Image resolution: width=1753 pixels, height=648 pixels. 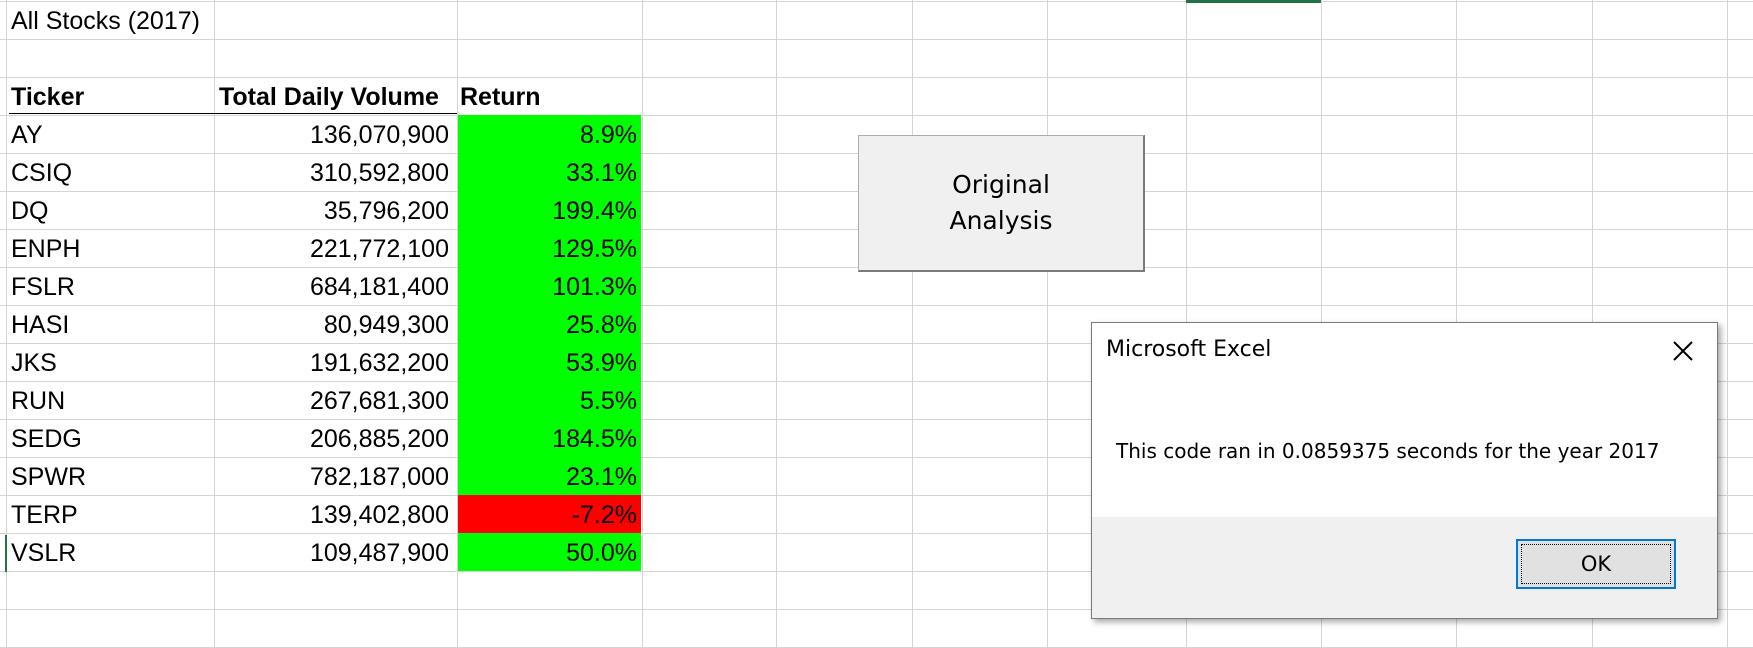 I want to click on ticker-cell: RUN, so click(x=38, y=401).